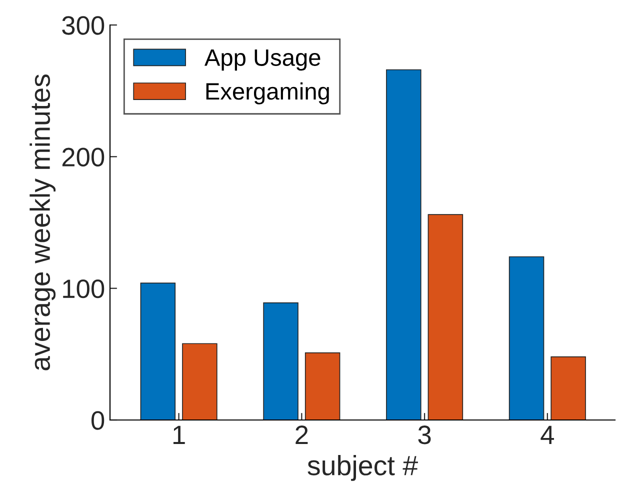 The image size is (624, 504). I want to click on y-tick-label: 0, so click(97, 420).